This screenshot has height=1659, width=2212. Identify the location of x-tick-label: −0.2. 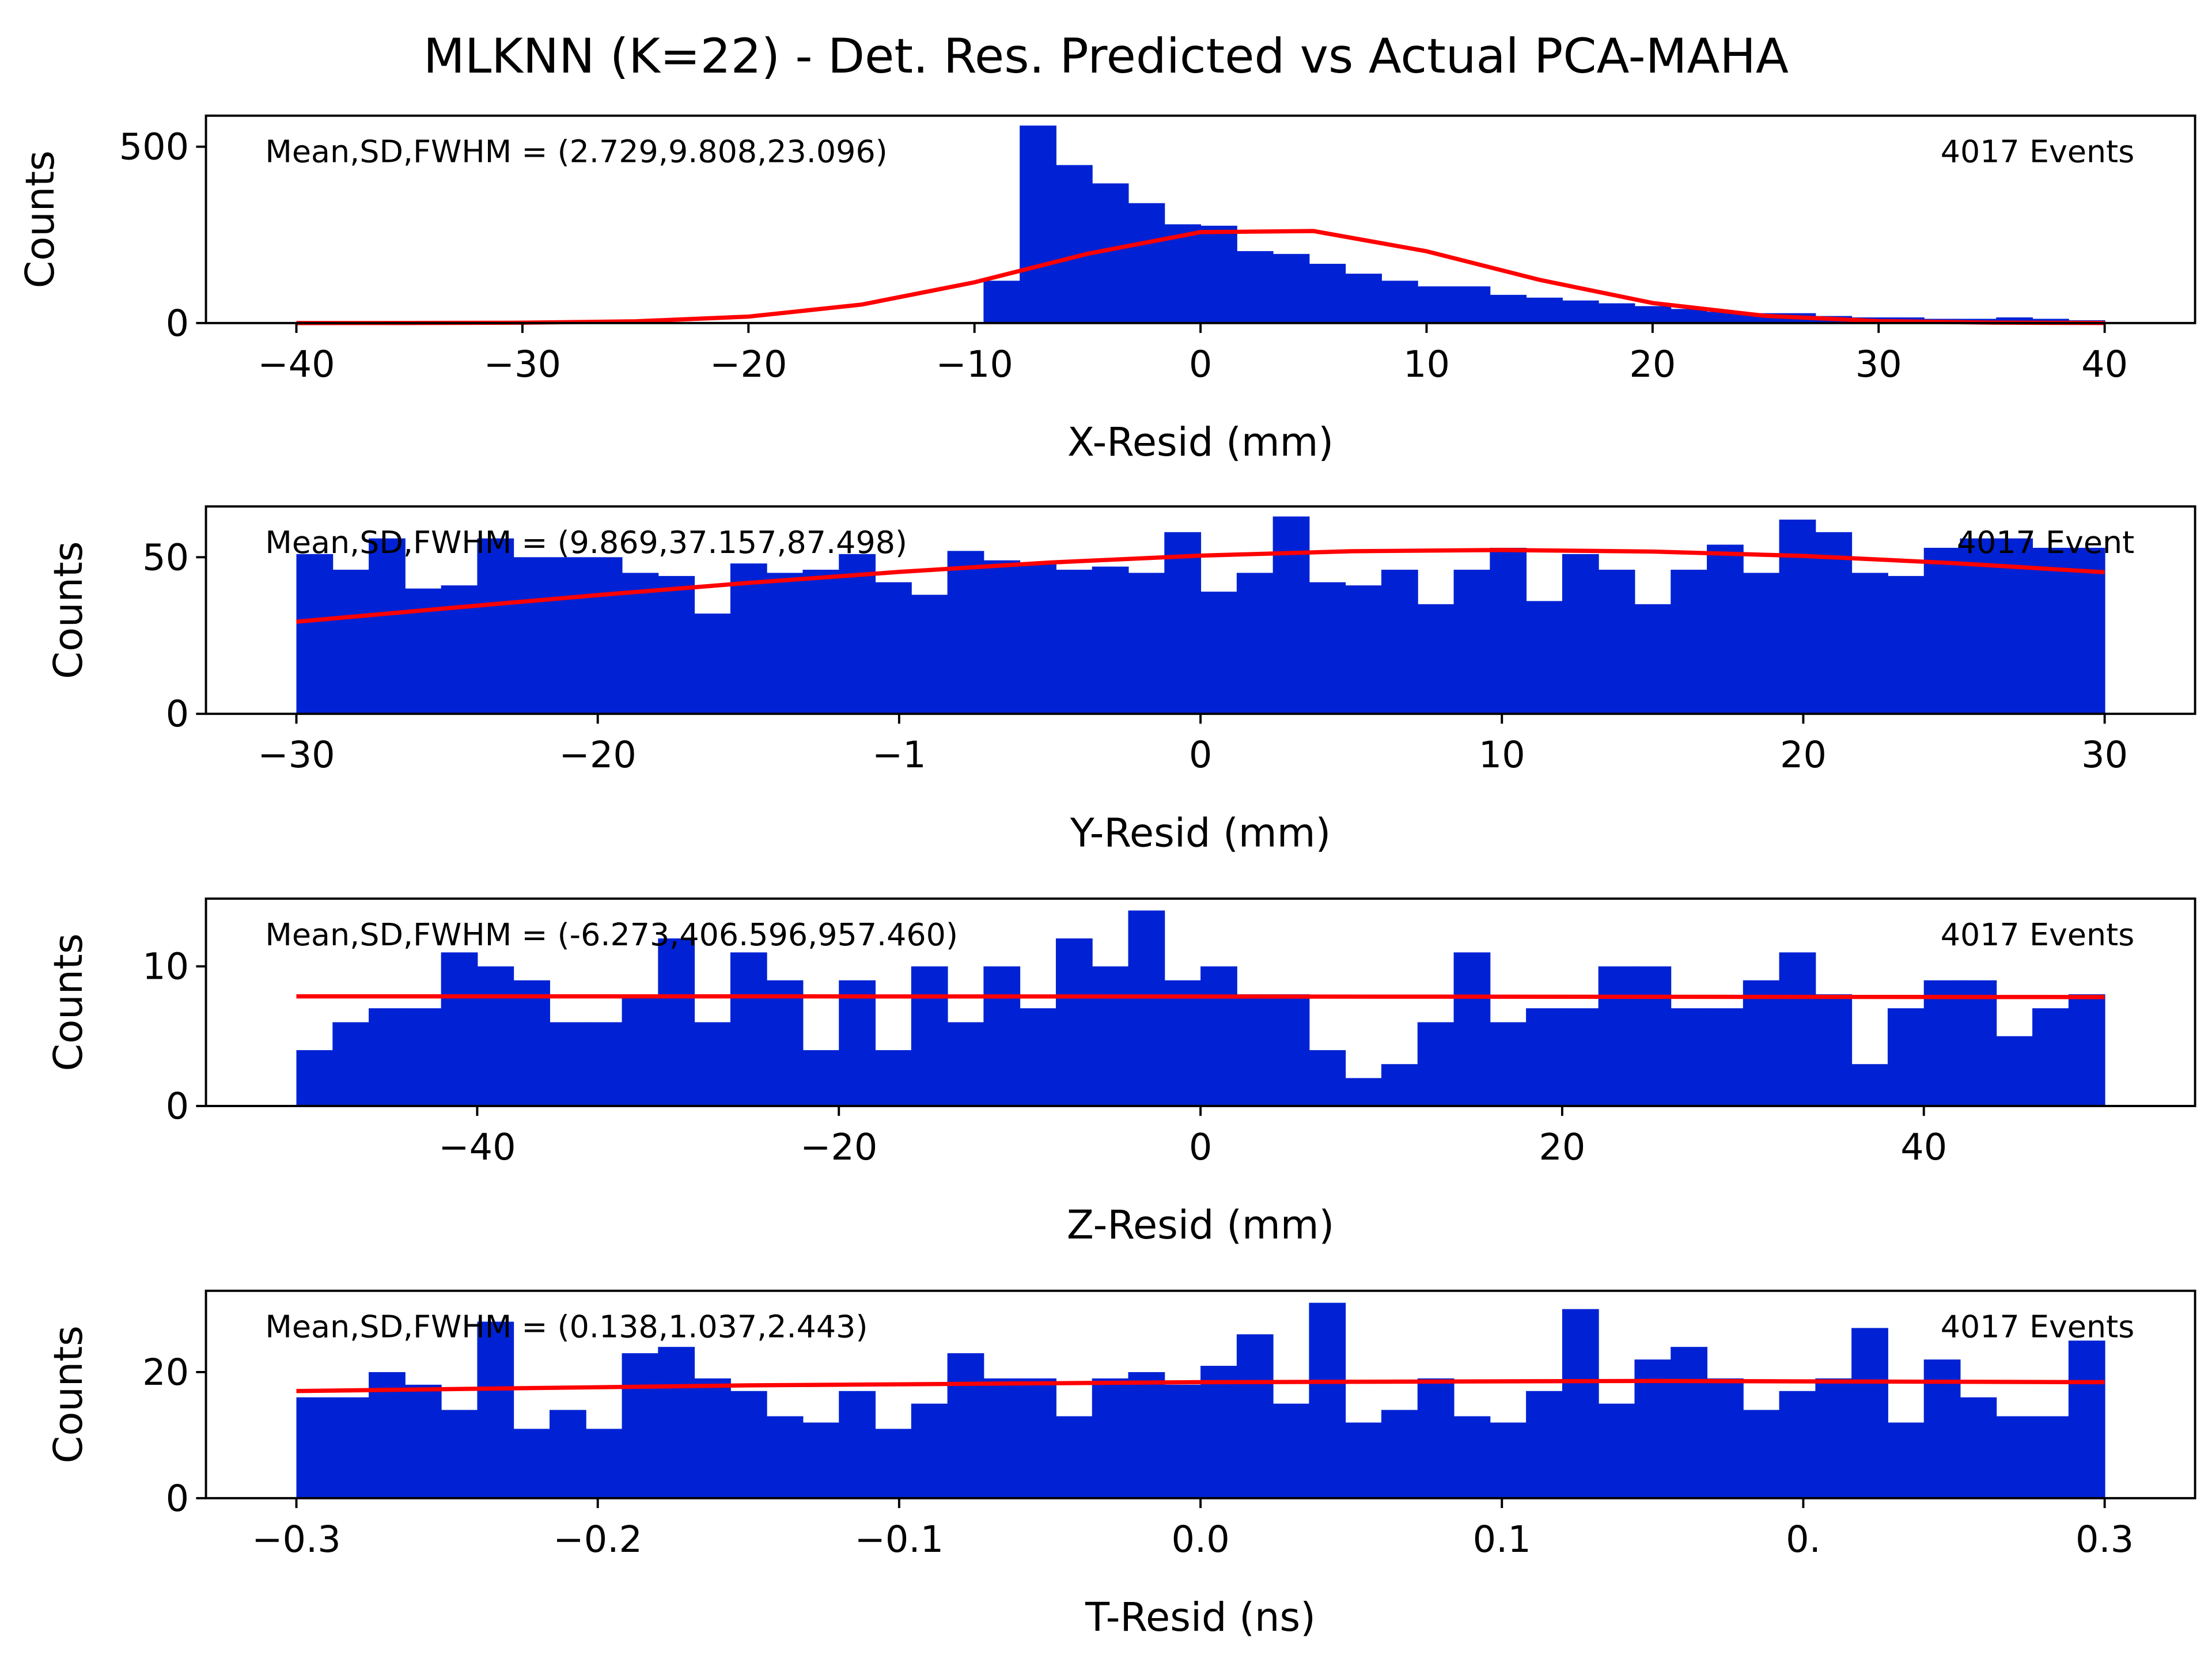
(597, 1539).